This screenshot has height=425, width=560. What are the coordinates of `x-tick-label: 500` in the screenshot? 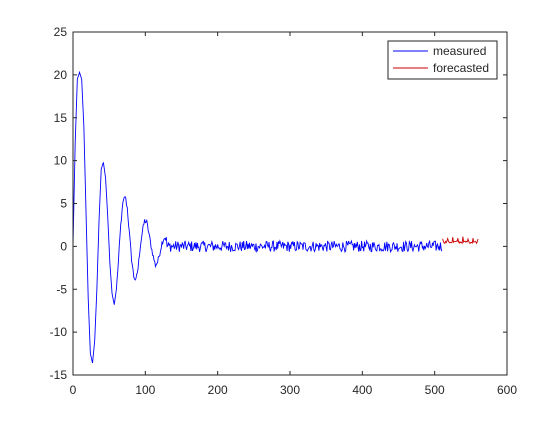 It's located at (435, 390).